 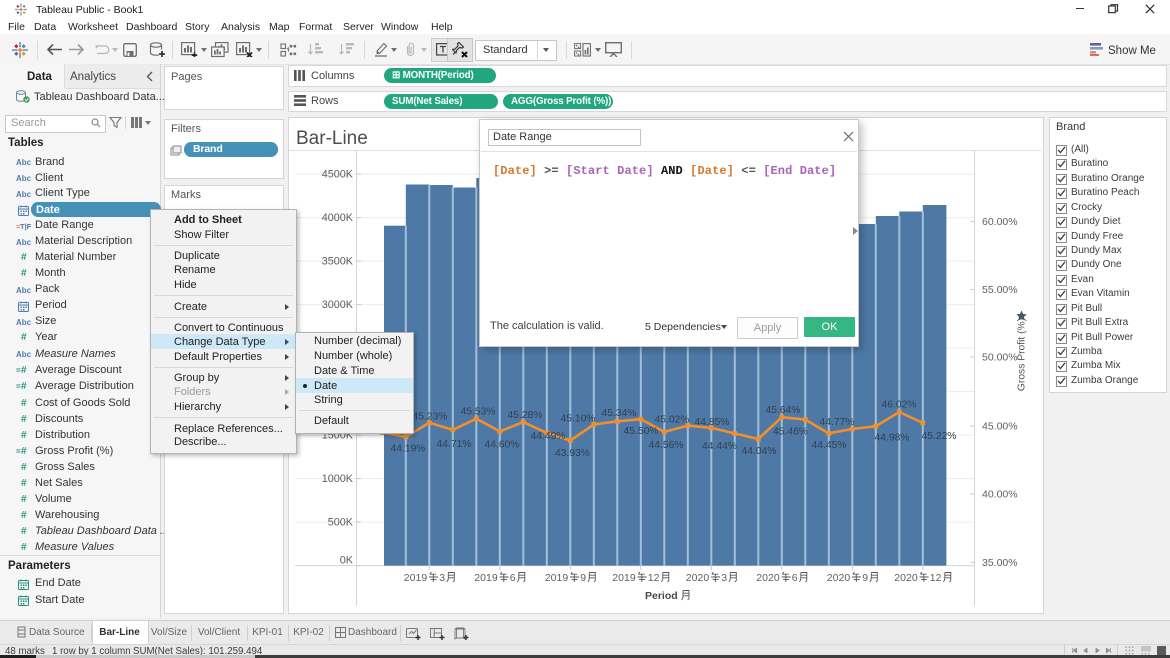 I want to click on svg-text: 44.49%, so click(x=548, y=436).